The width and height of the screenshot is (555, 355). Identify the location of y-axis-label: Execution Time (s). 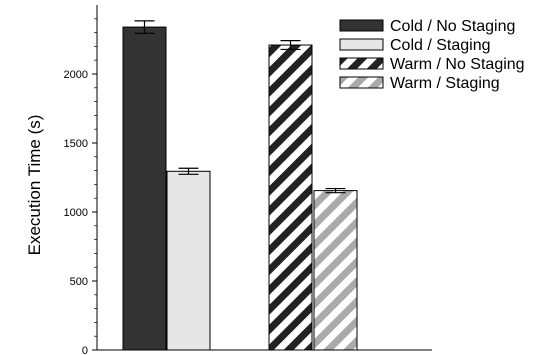
(34, 185).